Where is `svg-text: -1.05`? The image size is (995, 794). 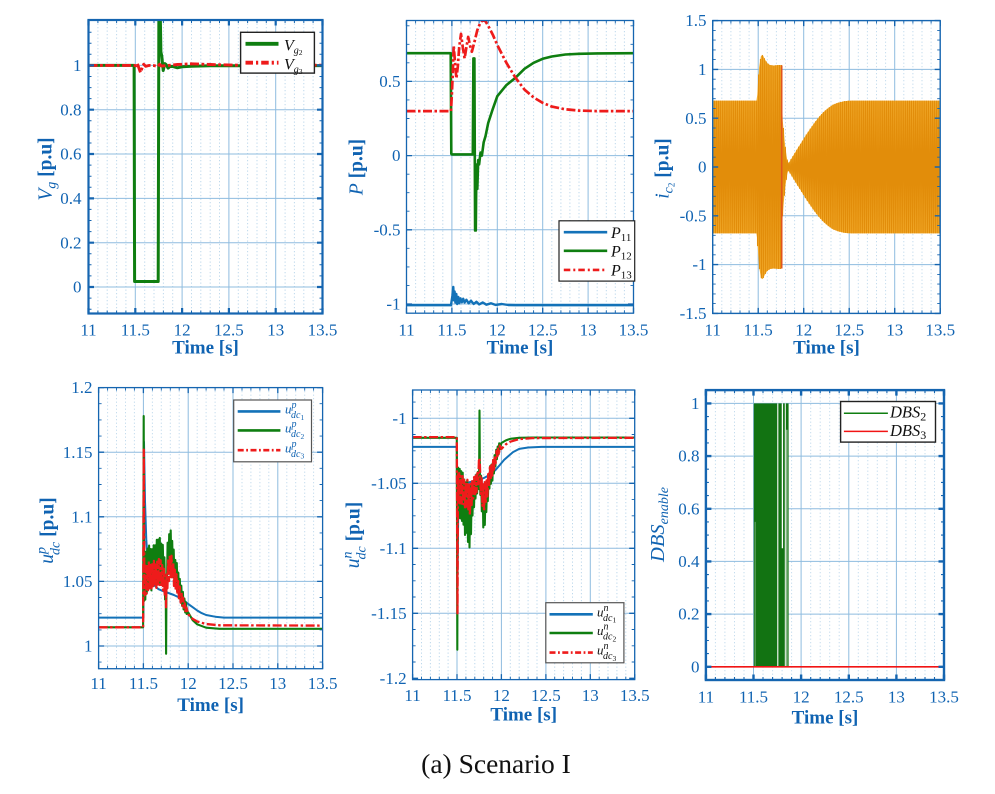
svg-text: -1.05 is located at coordinates (388, 483).